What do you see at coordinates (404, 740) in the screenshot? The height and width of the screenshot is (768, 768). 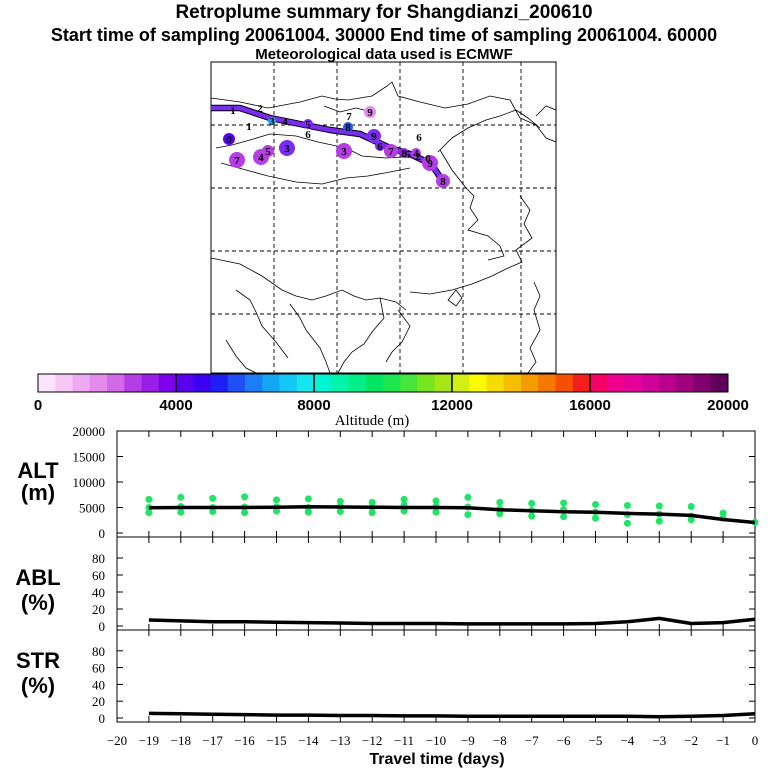 I see `x-tick-label: −11` at bounding box center [404, 740].